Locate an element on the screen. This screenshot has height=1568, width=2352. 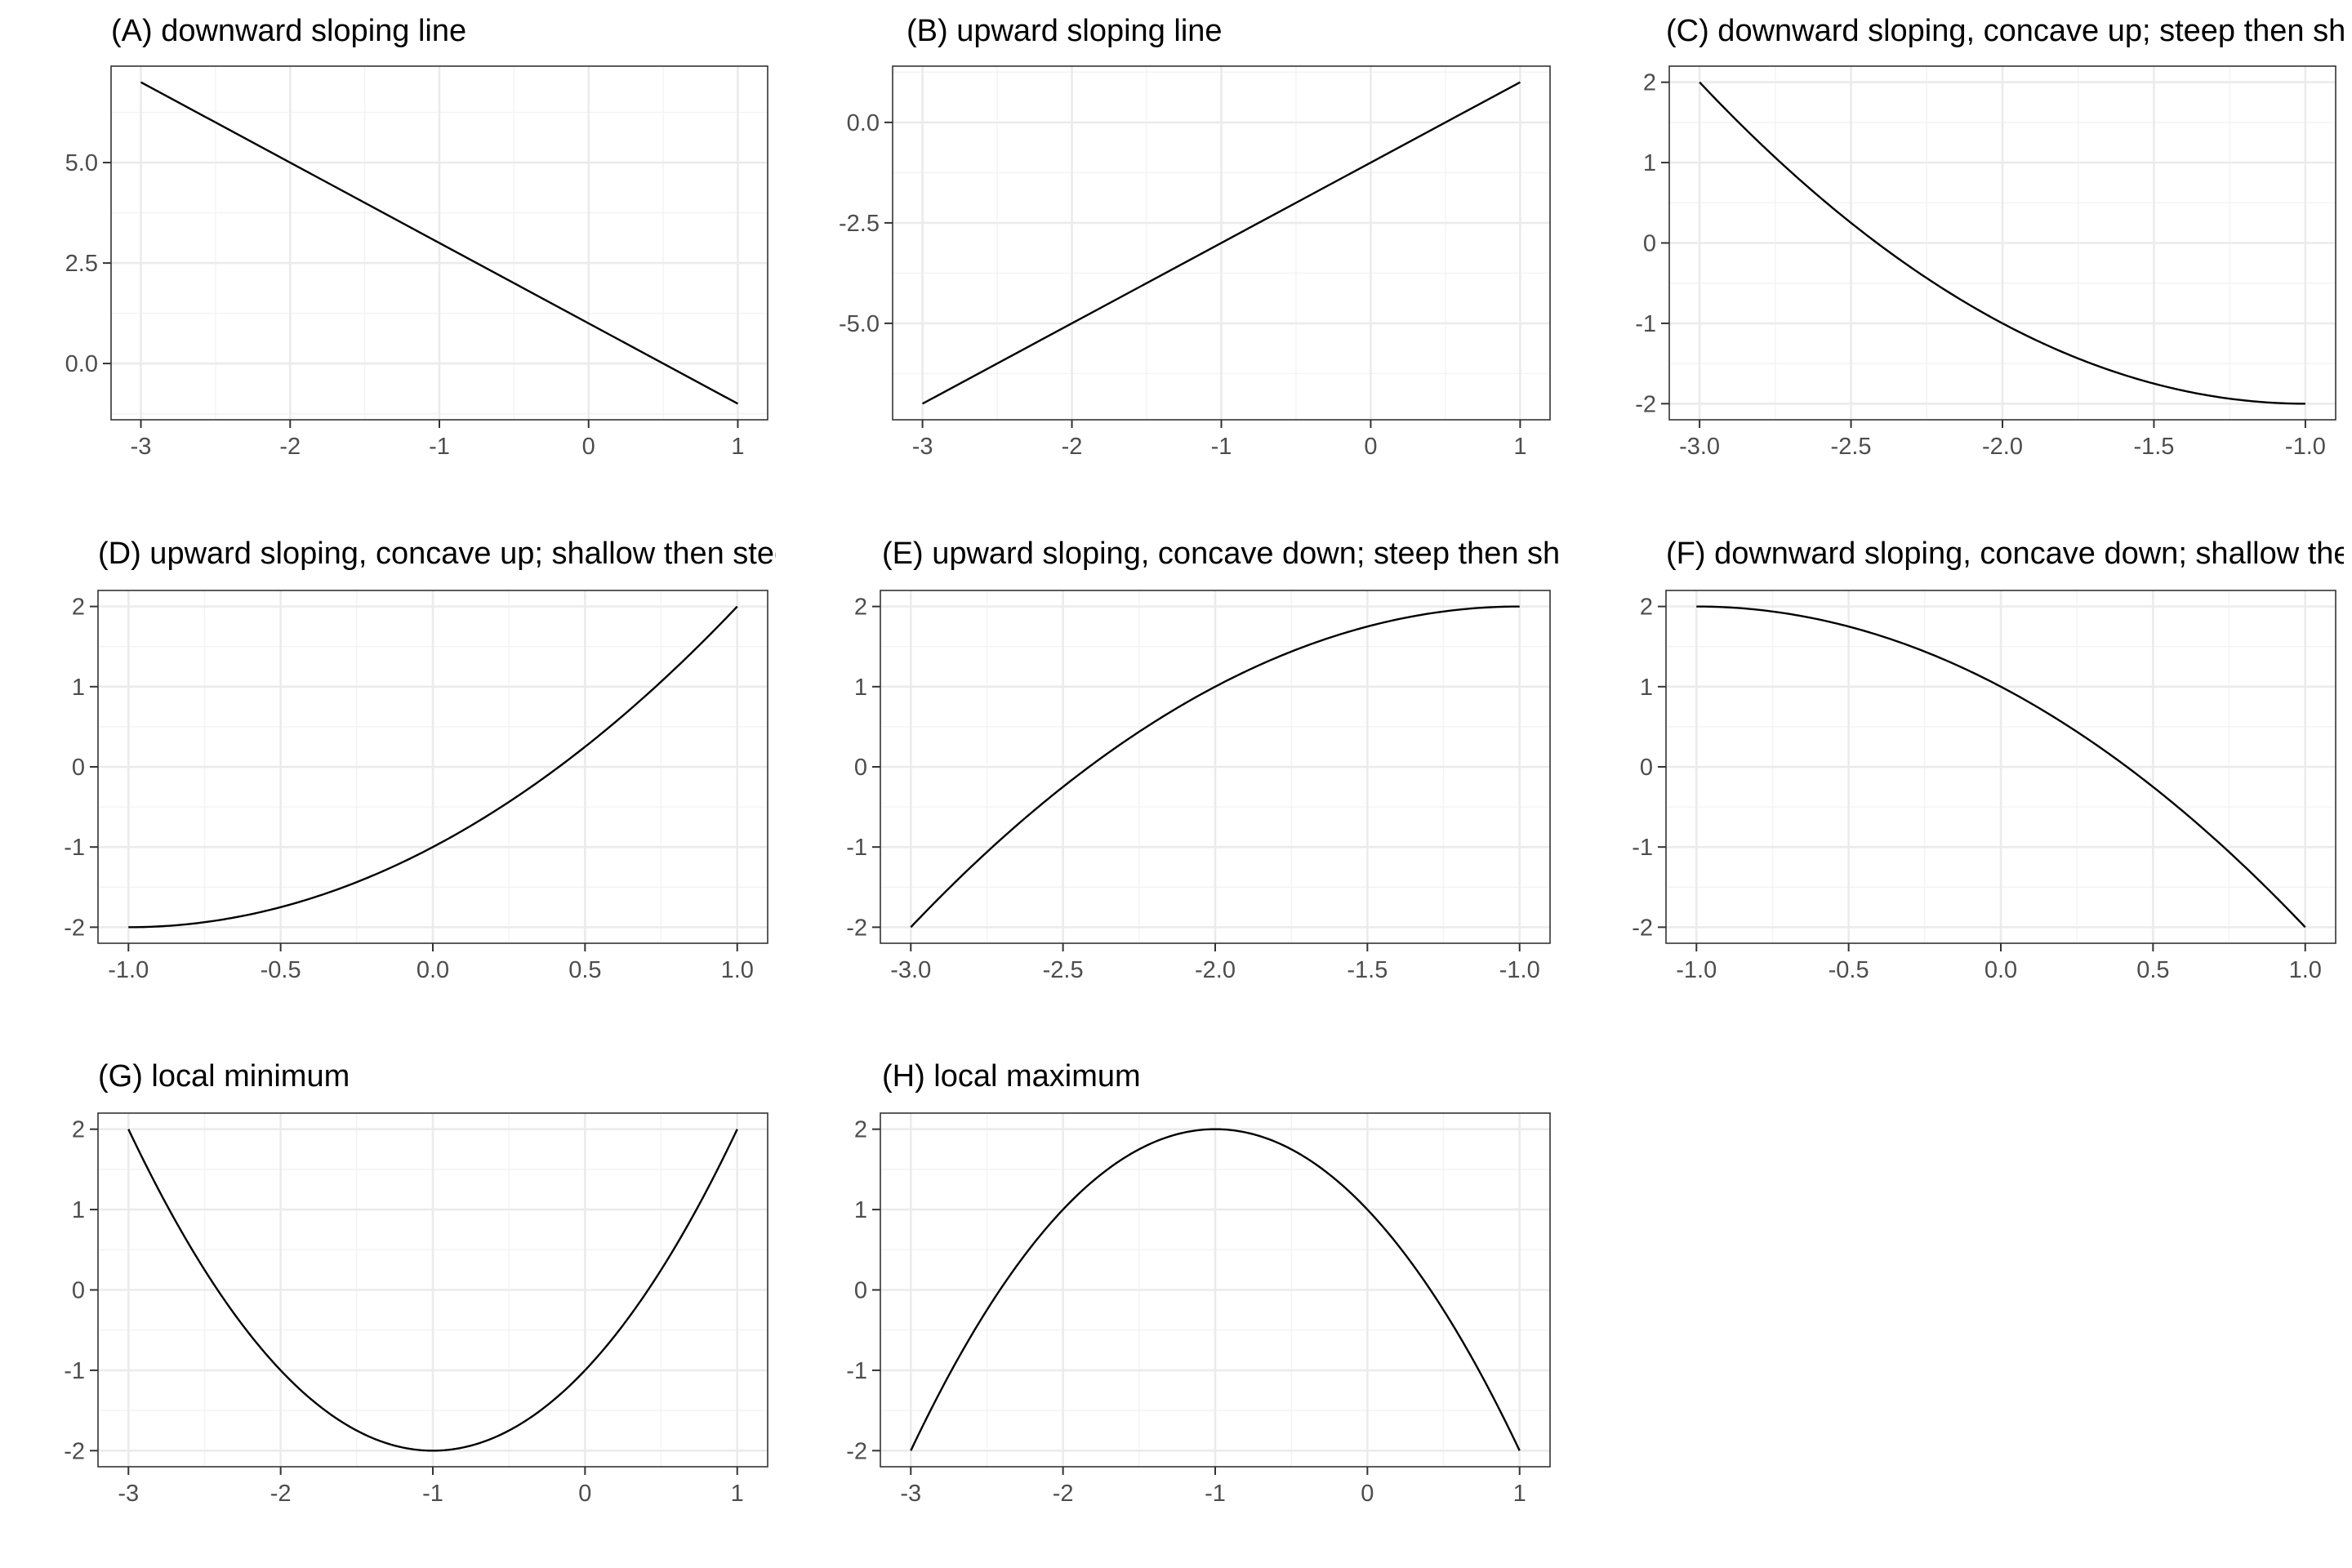
panel-g: -3 -2 -1 0 1 -2 -1 0 1 2 (G) local minimum is located at coordinates (416, 1283).